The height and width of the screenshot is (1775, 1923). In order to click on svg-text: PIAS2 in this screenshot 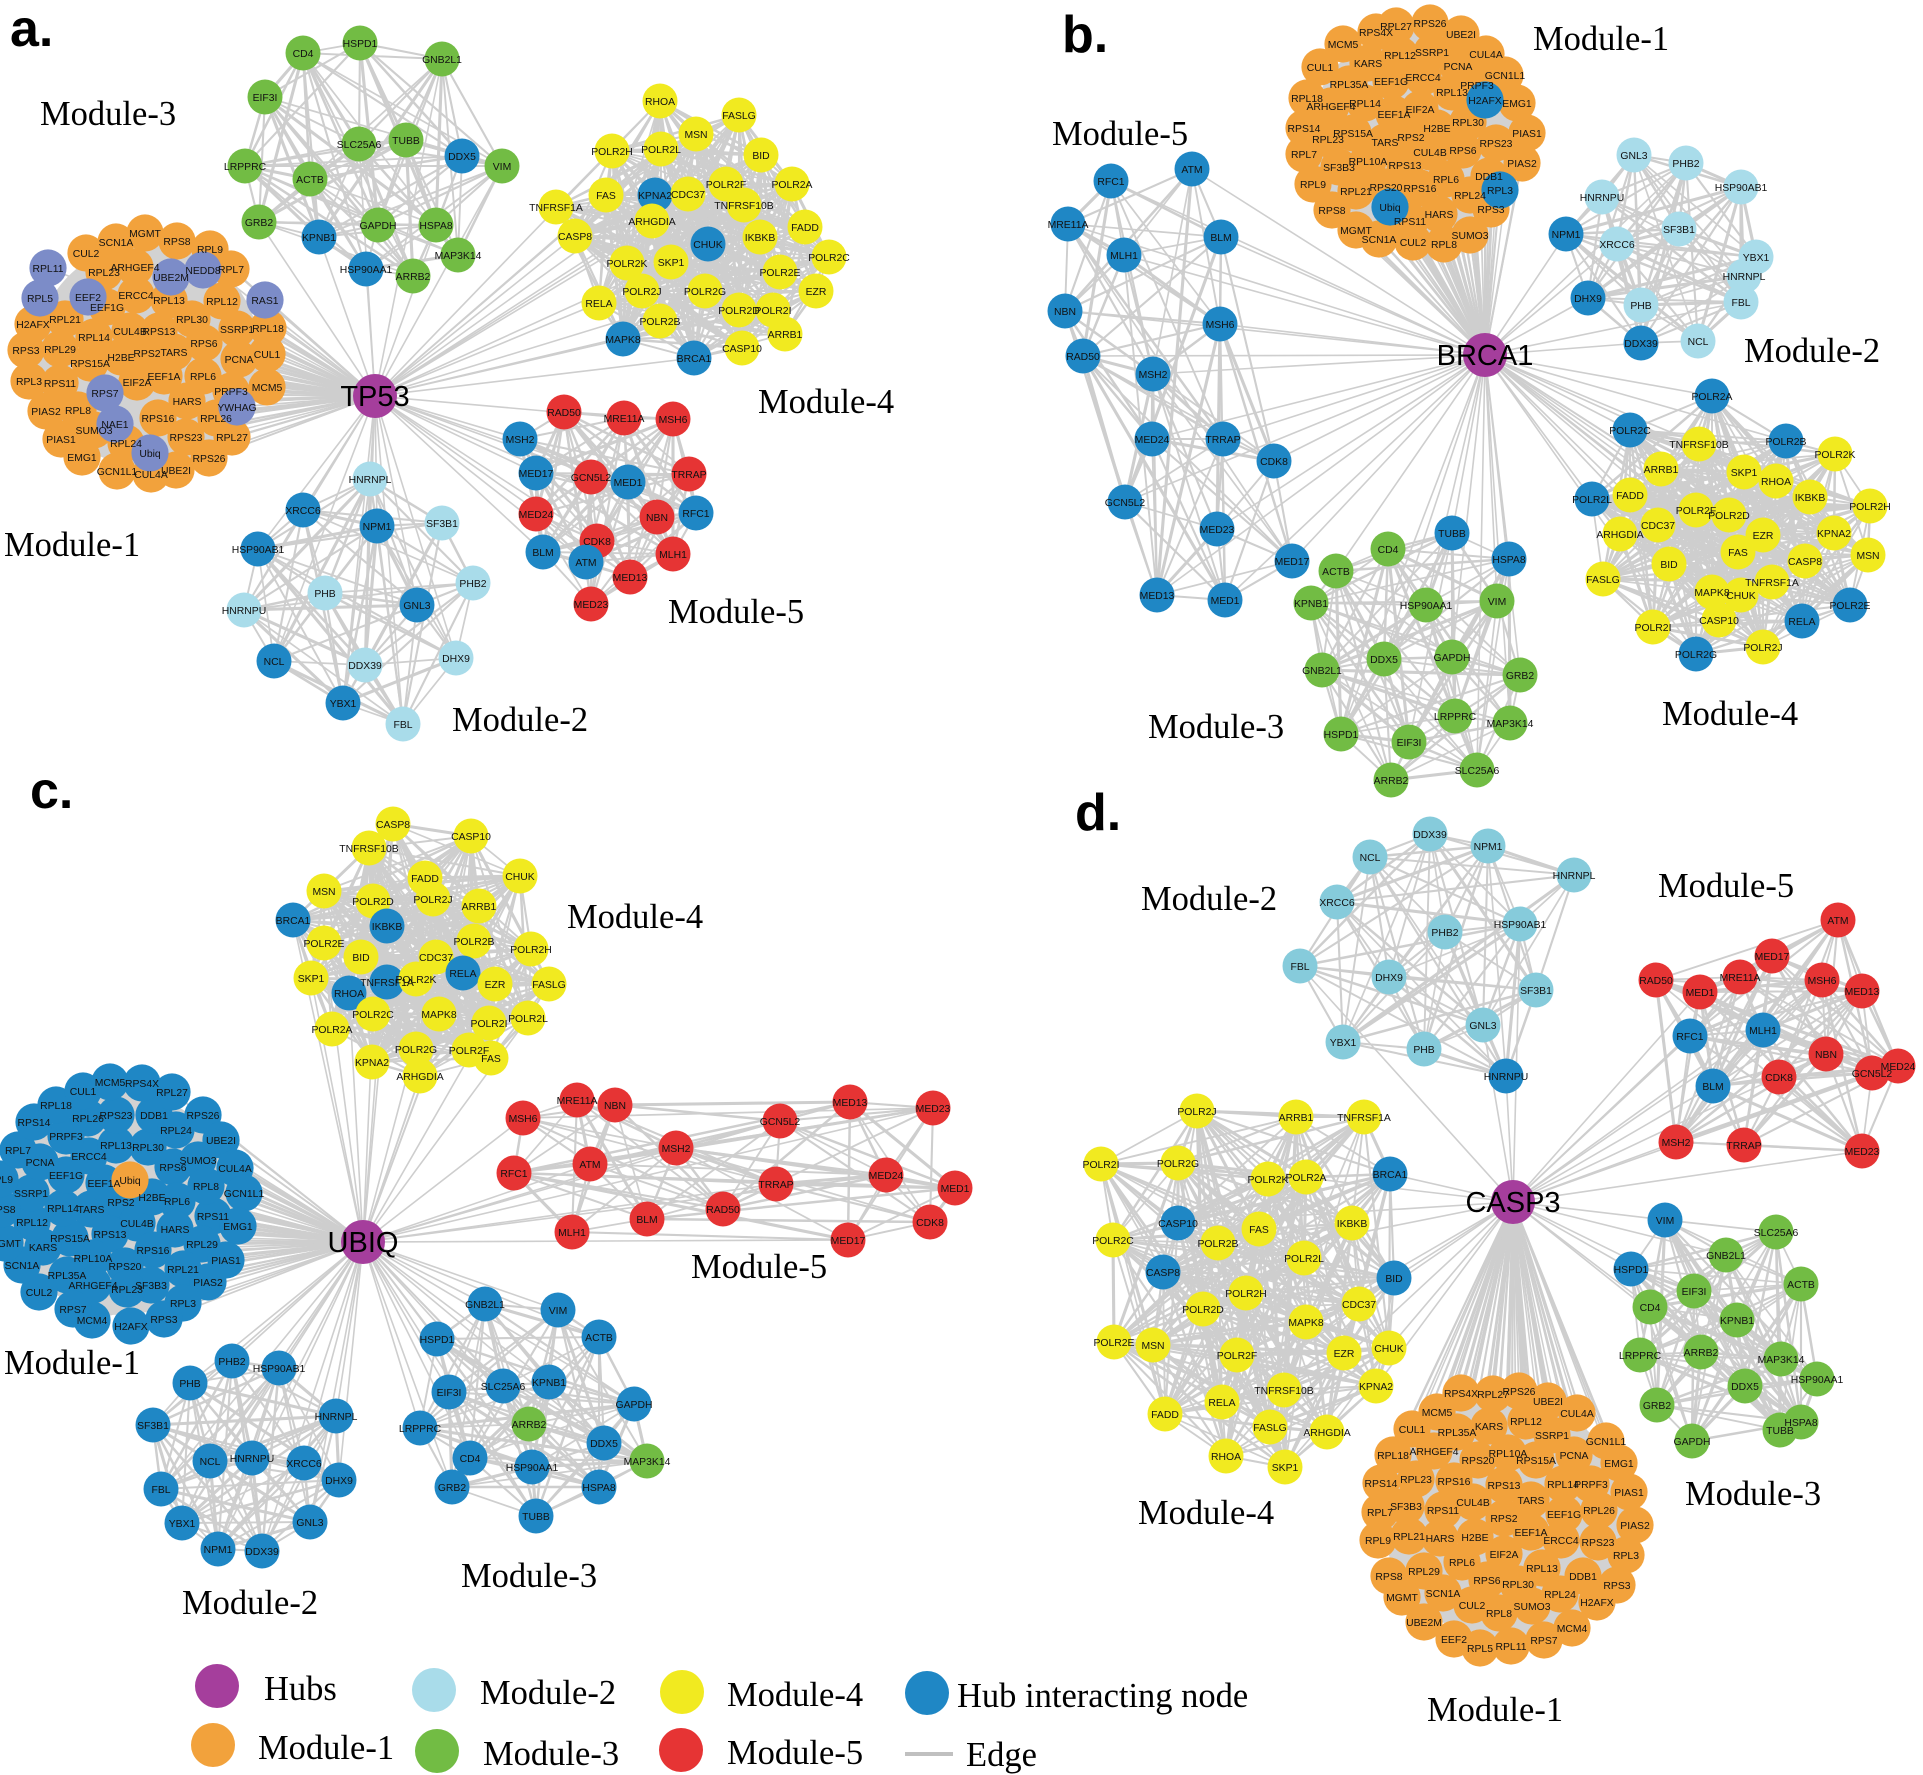, I will do `click(1522, 164)`.